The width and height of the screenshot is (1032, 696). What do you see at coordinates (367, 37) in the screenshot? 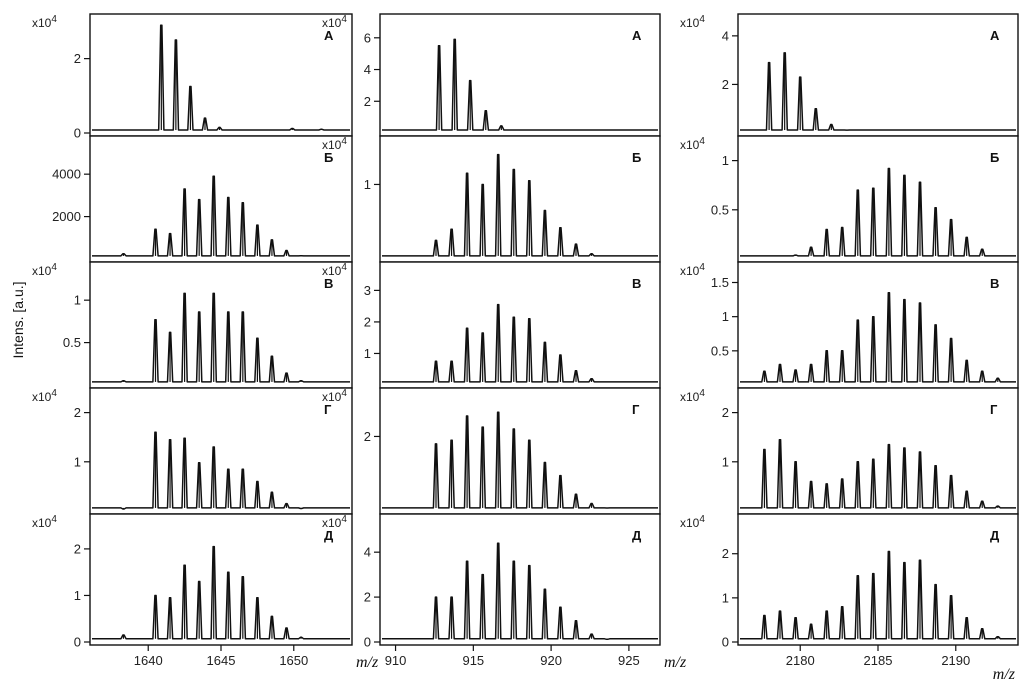
I see `y-tick-label: 6` at bounding box center [367, 37].